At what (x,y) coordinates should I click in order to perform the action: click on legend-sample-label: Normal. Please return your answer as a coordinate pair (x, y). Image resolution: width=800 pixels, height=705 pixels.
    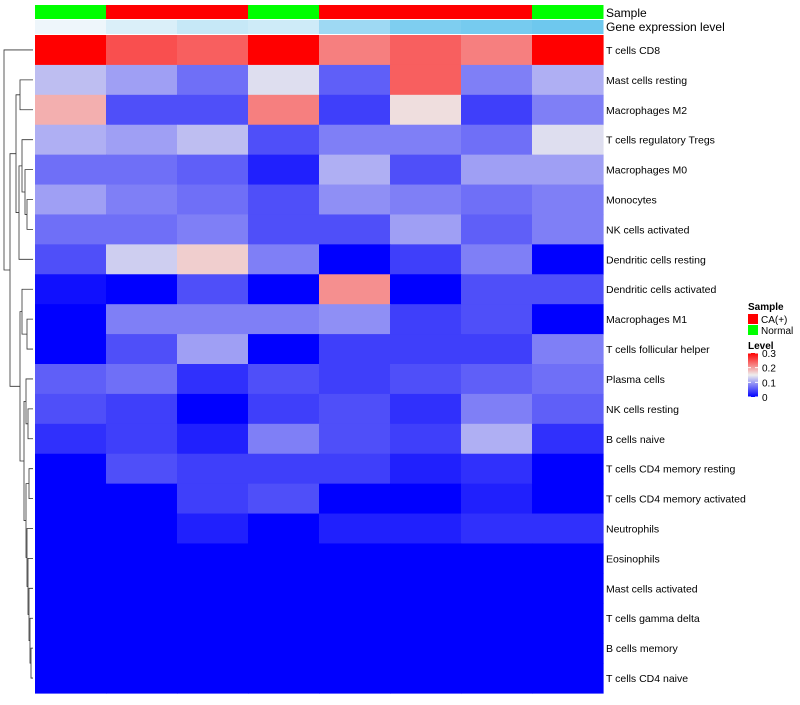
    Looking at the image, I should click on (777, 331).